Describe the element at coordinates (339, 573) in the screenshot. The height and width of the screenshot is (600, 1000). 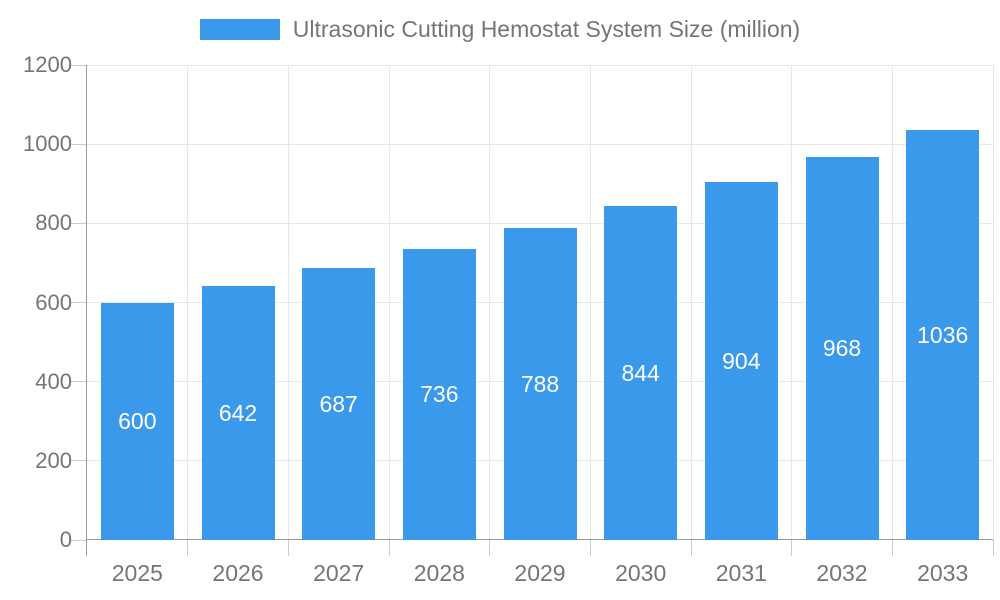
I see `x-tick-label: 2027` at that location.